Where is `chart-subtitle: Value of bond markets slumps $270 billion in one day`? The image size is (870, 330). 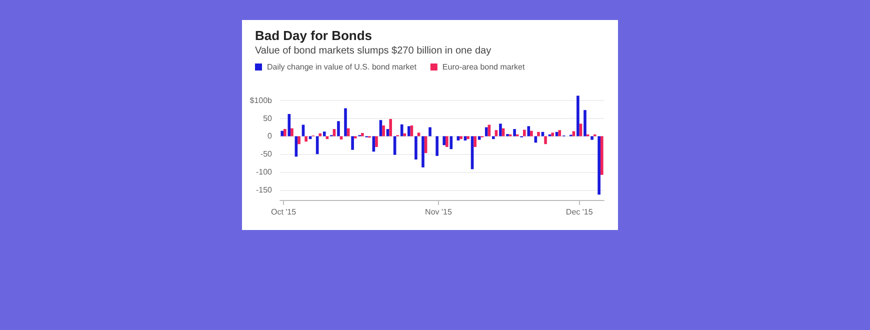 chart-subtitle: Value of bond markets slumps $270 billion in one day is located at coordinates (373, 51).